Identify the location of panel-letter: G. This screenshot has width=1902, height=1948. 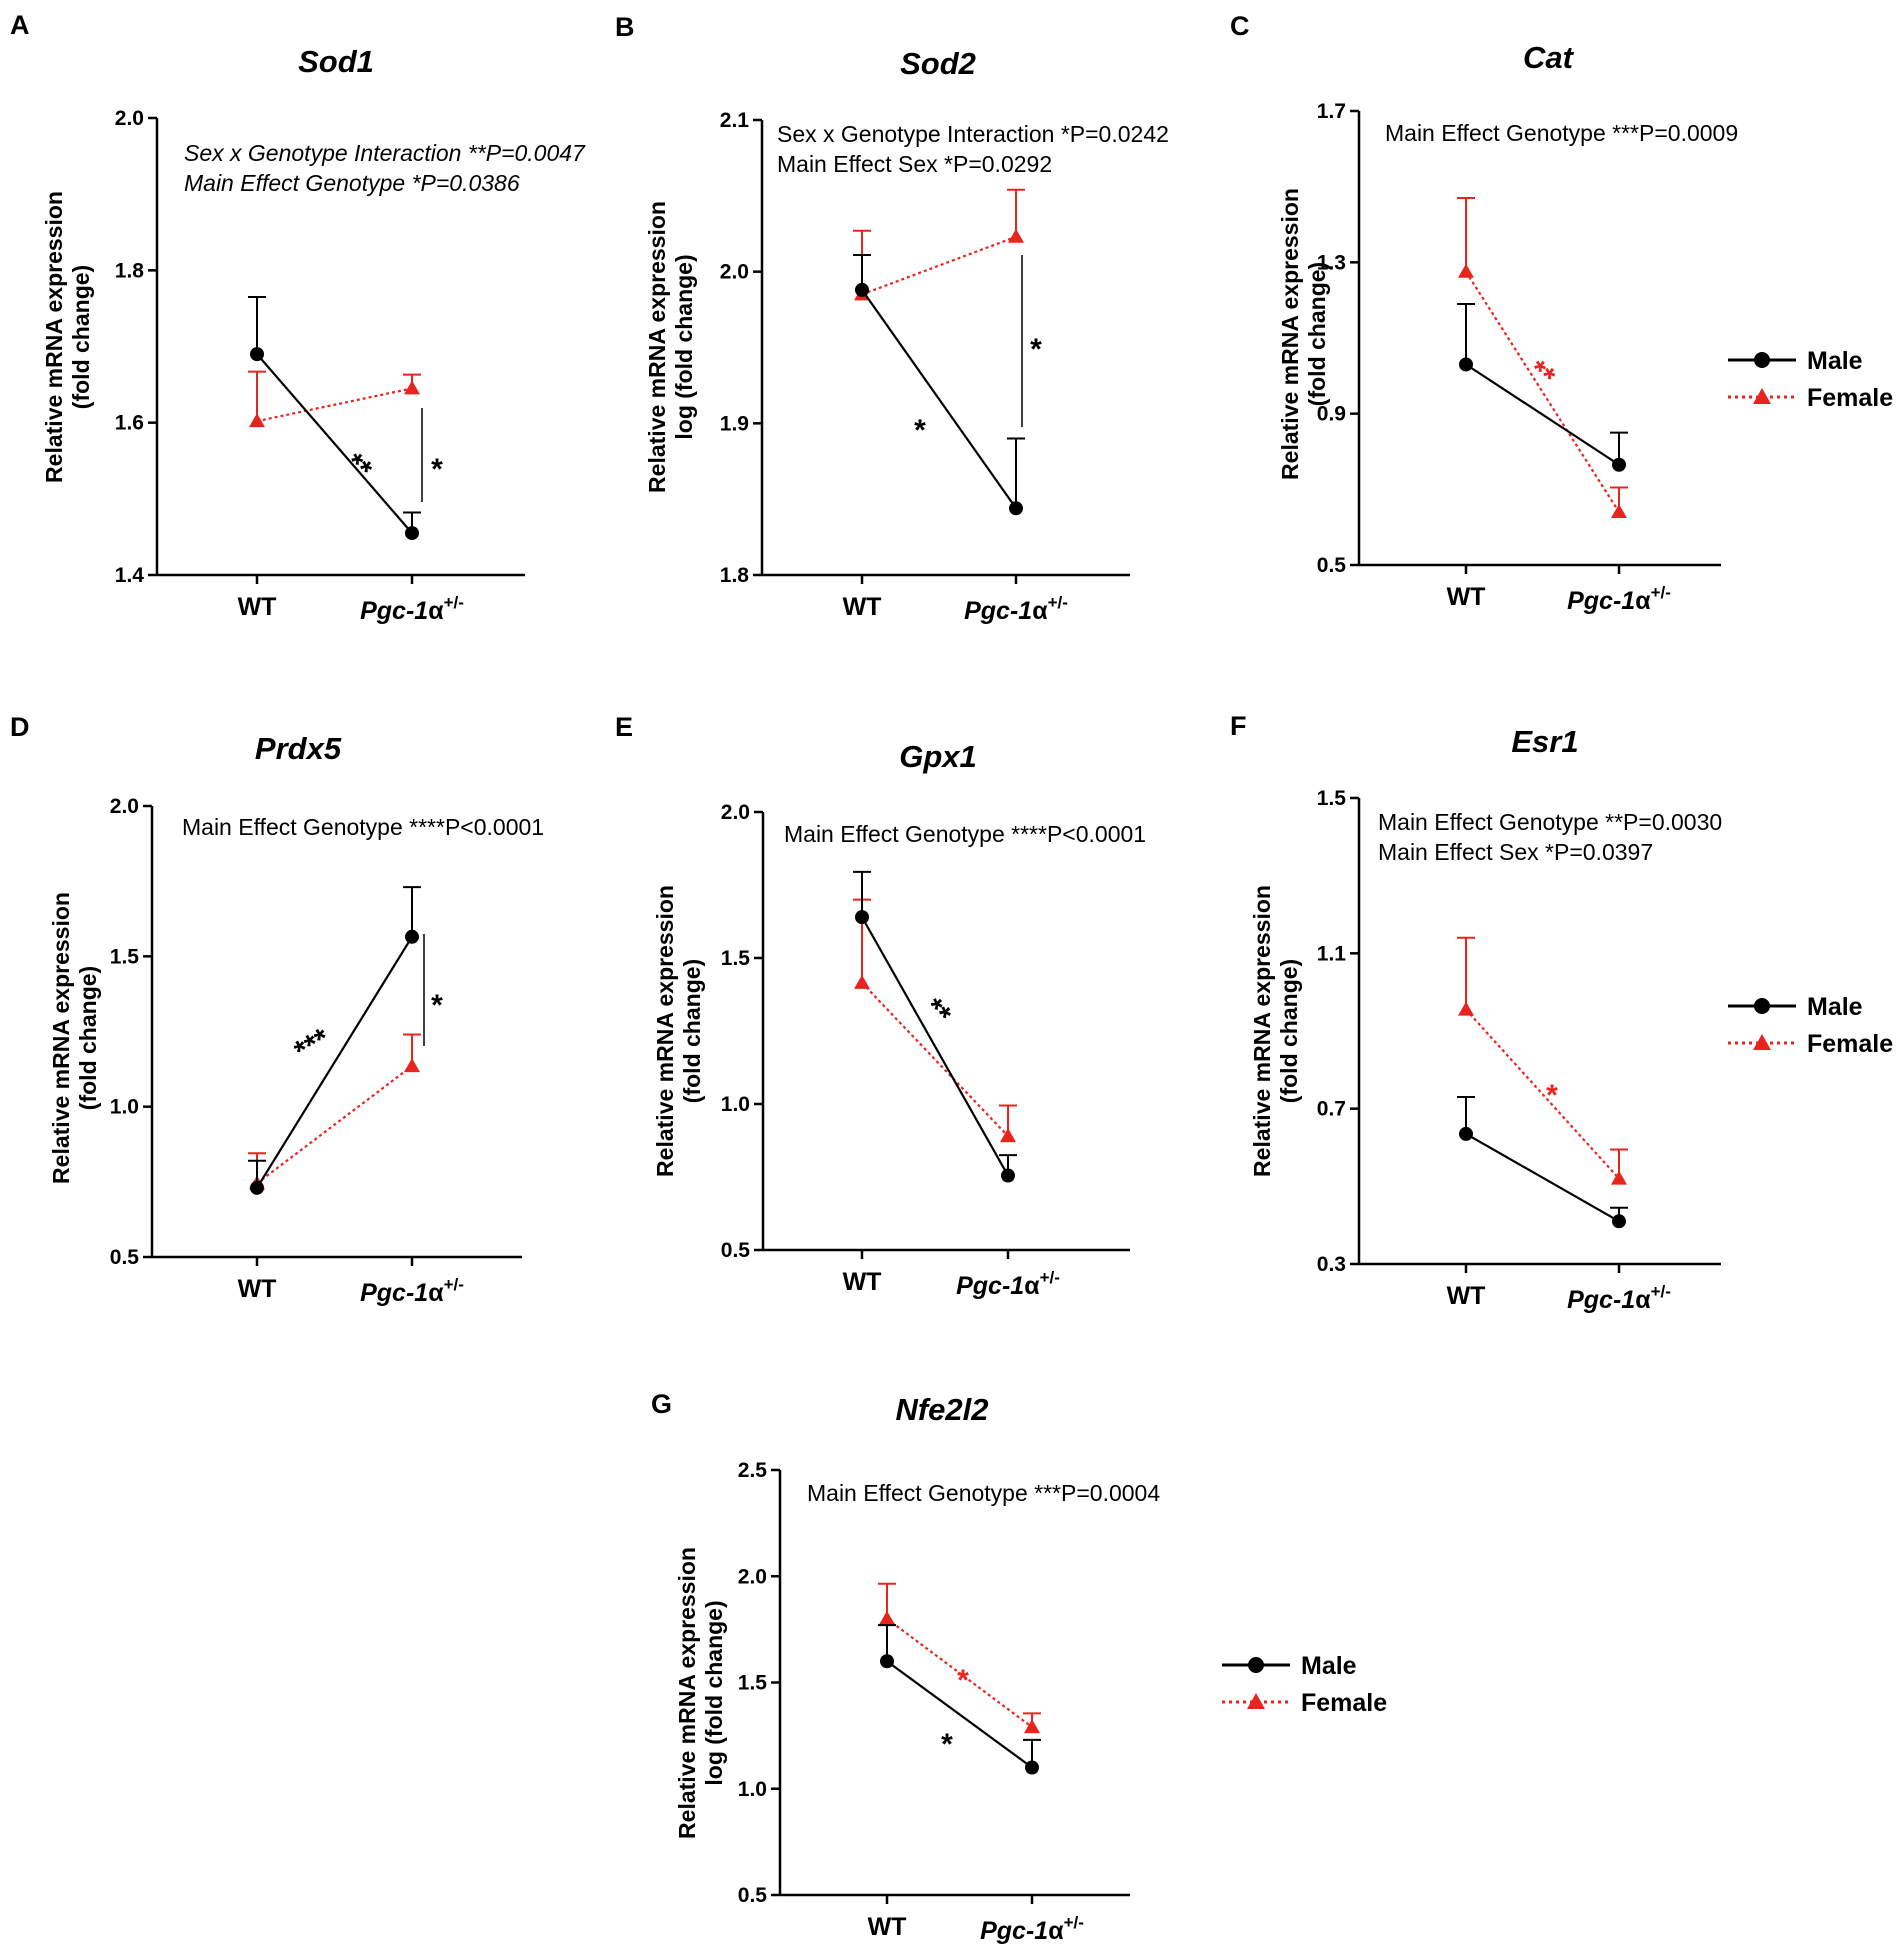
(661, 1404).